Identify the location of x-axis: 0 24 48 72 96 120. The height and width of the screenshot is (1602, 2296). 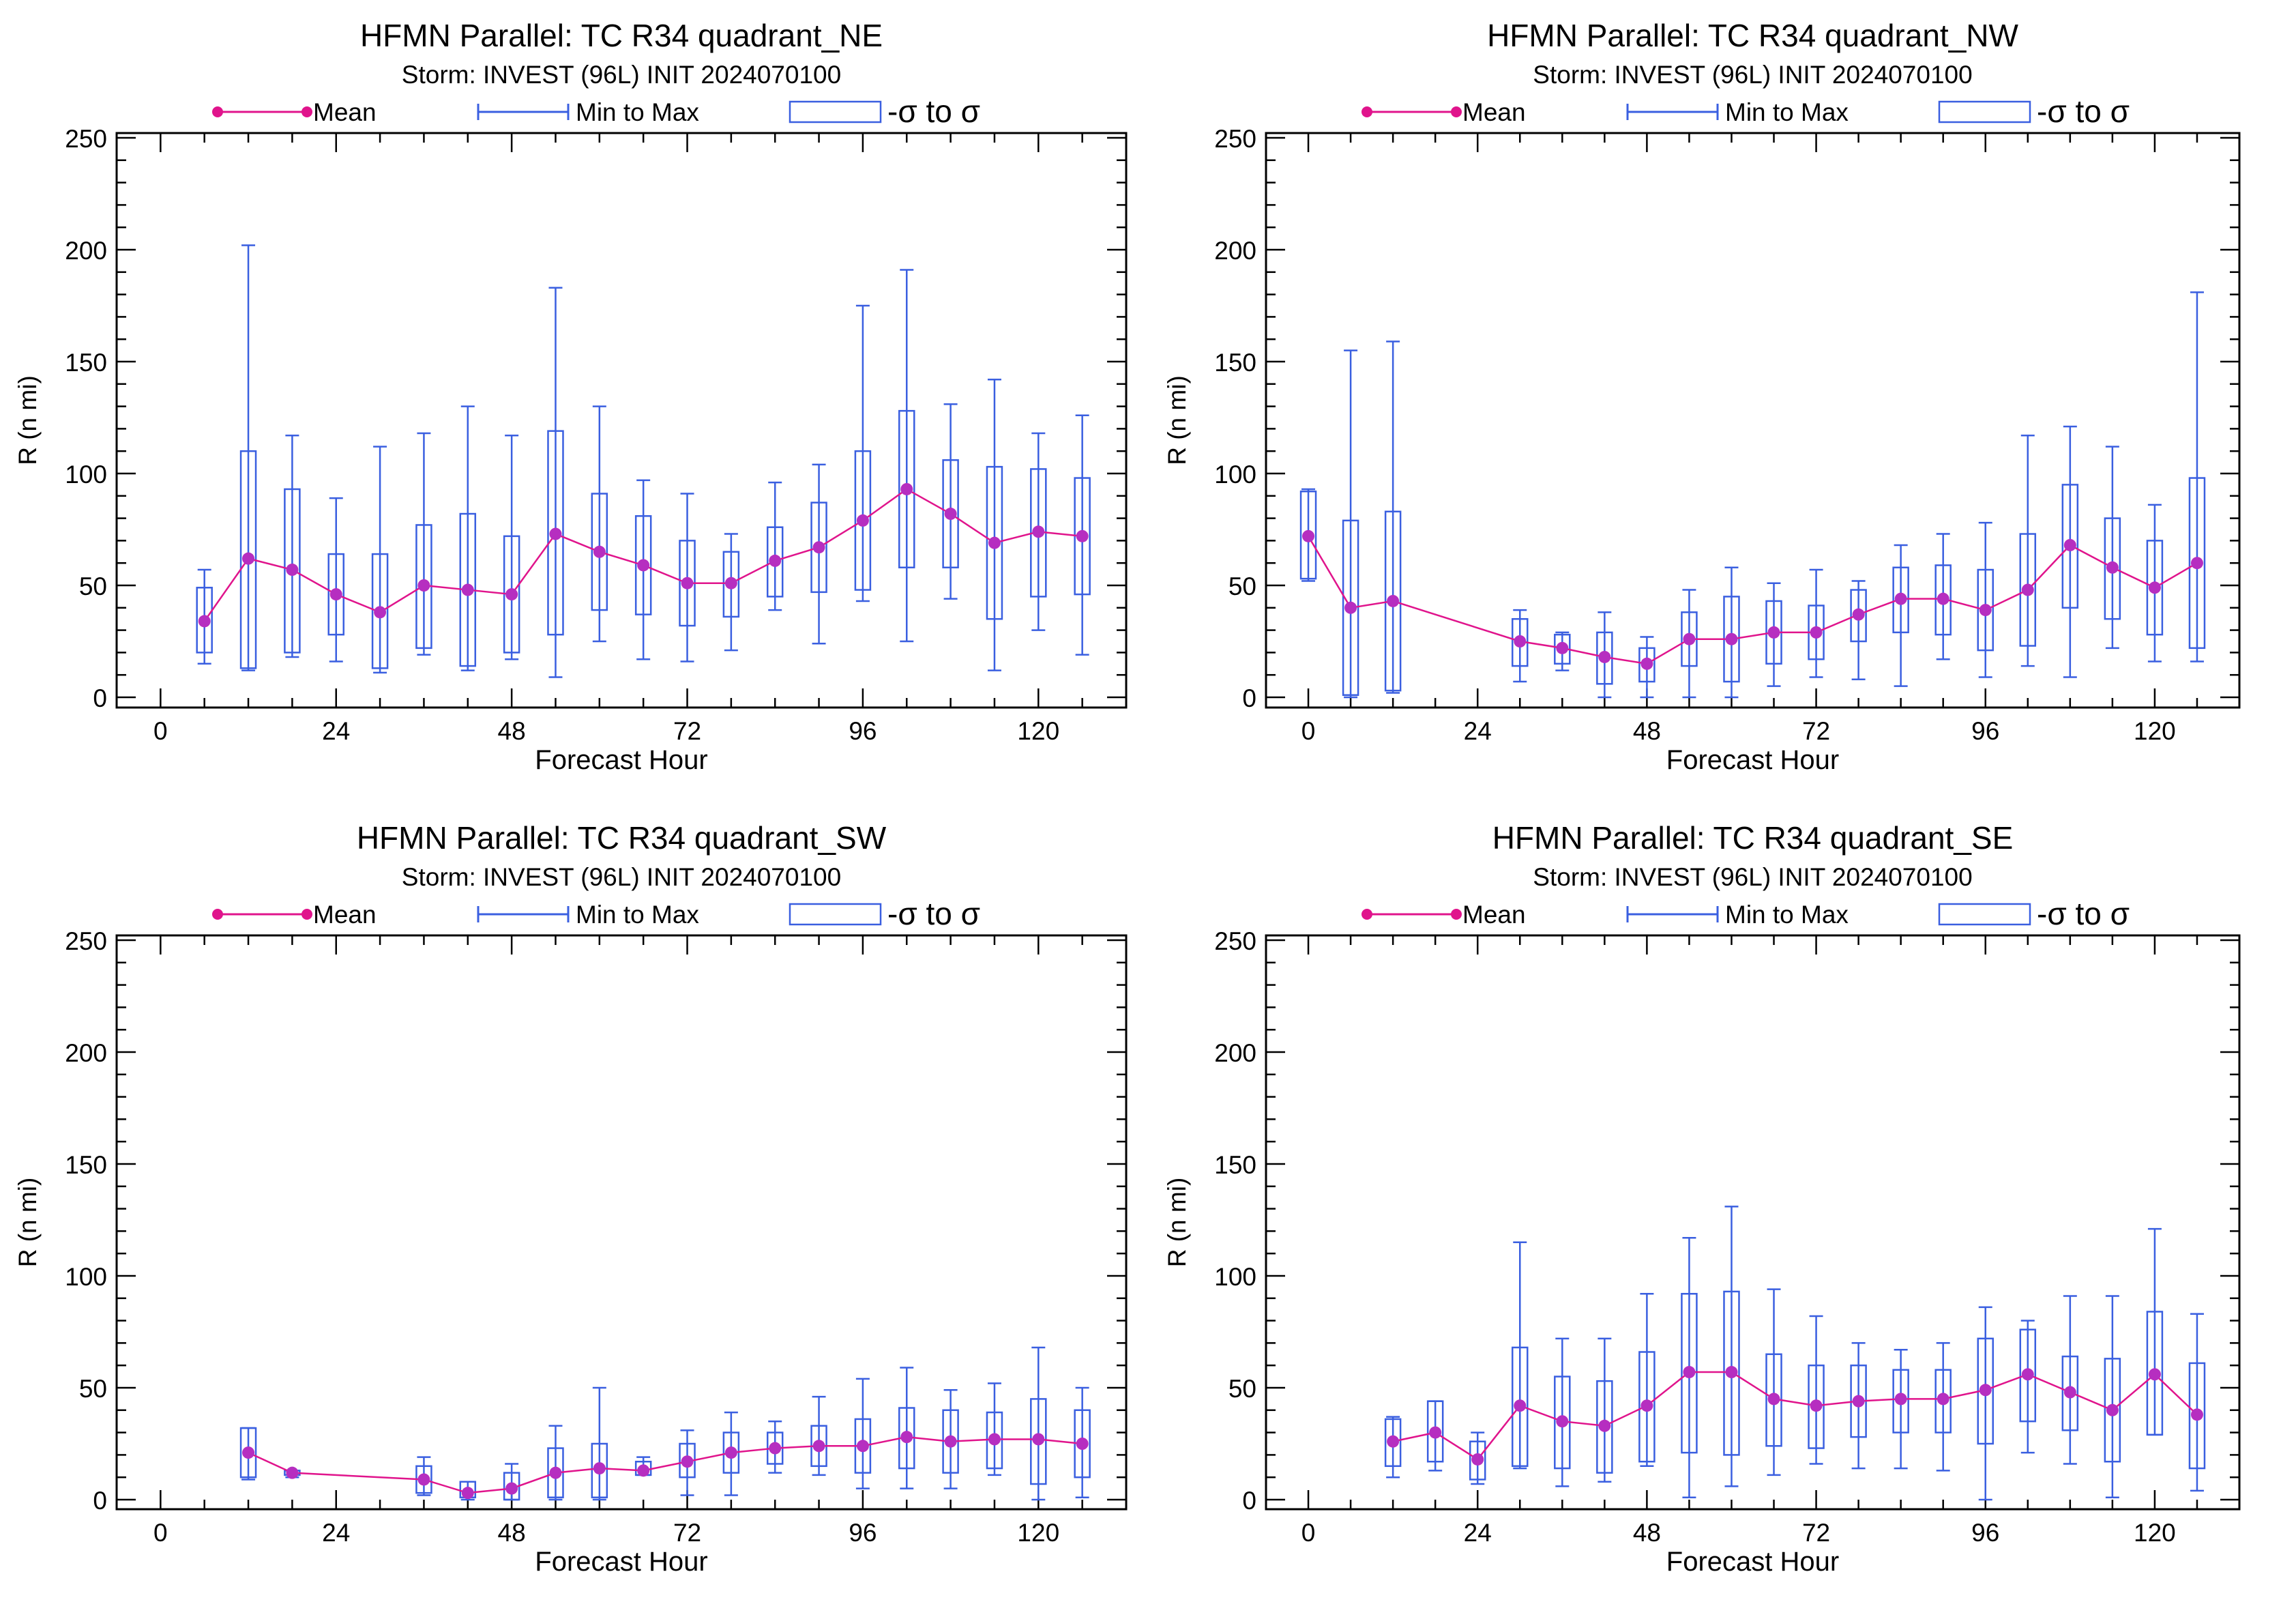
(1750, 439).